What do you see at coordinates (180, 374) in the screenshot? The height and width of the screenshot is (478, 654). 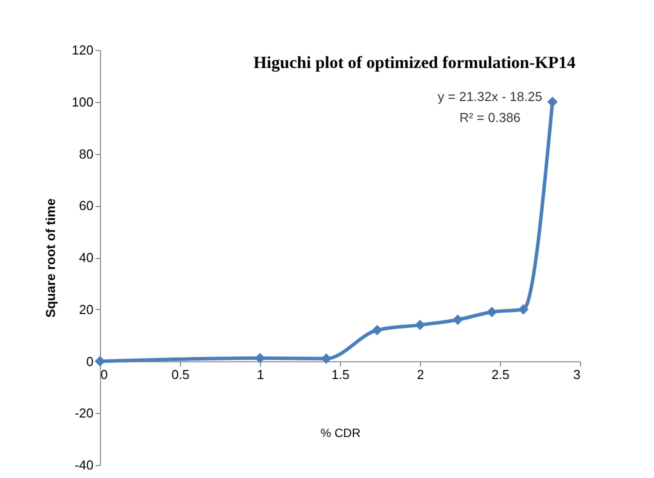 I see `x-tick-label: 0.5` at bounding box center [180, 374].